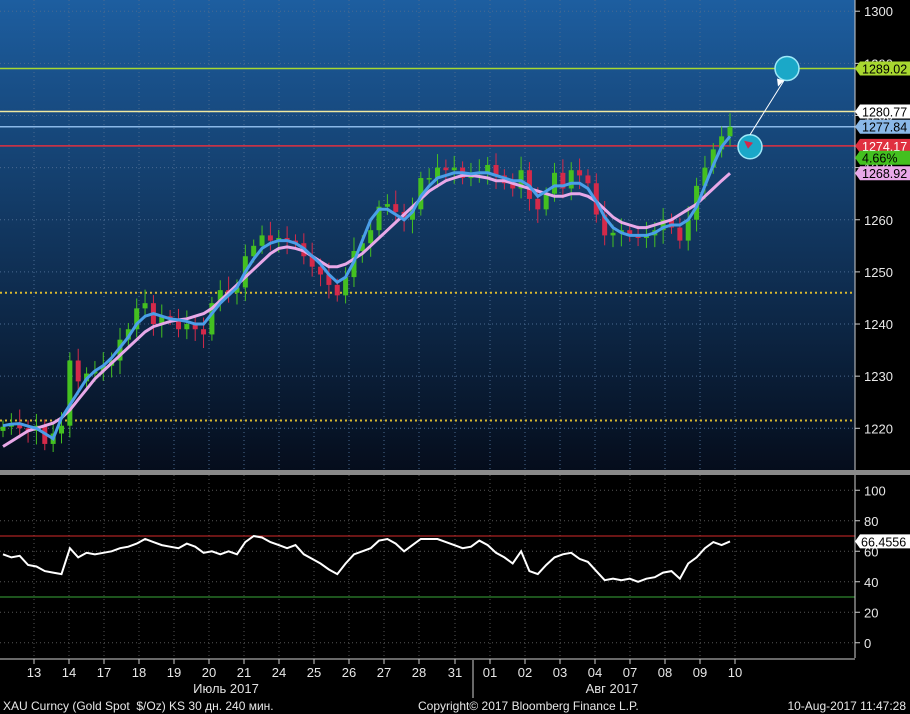 Image resolution: width=910 pixels, height=714 pixels. What do you see at coordinates (209, 672) in the screenshot?
I see `x-tick-label: 20` at bounding box center [209, 672].